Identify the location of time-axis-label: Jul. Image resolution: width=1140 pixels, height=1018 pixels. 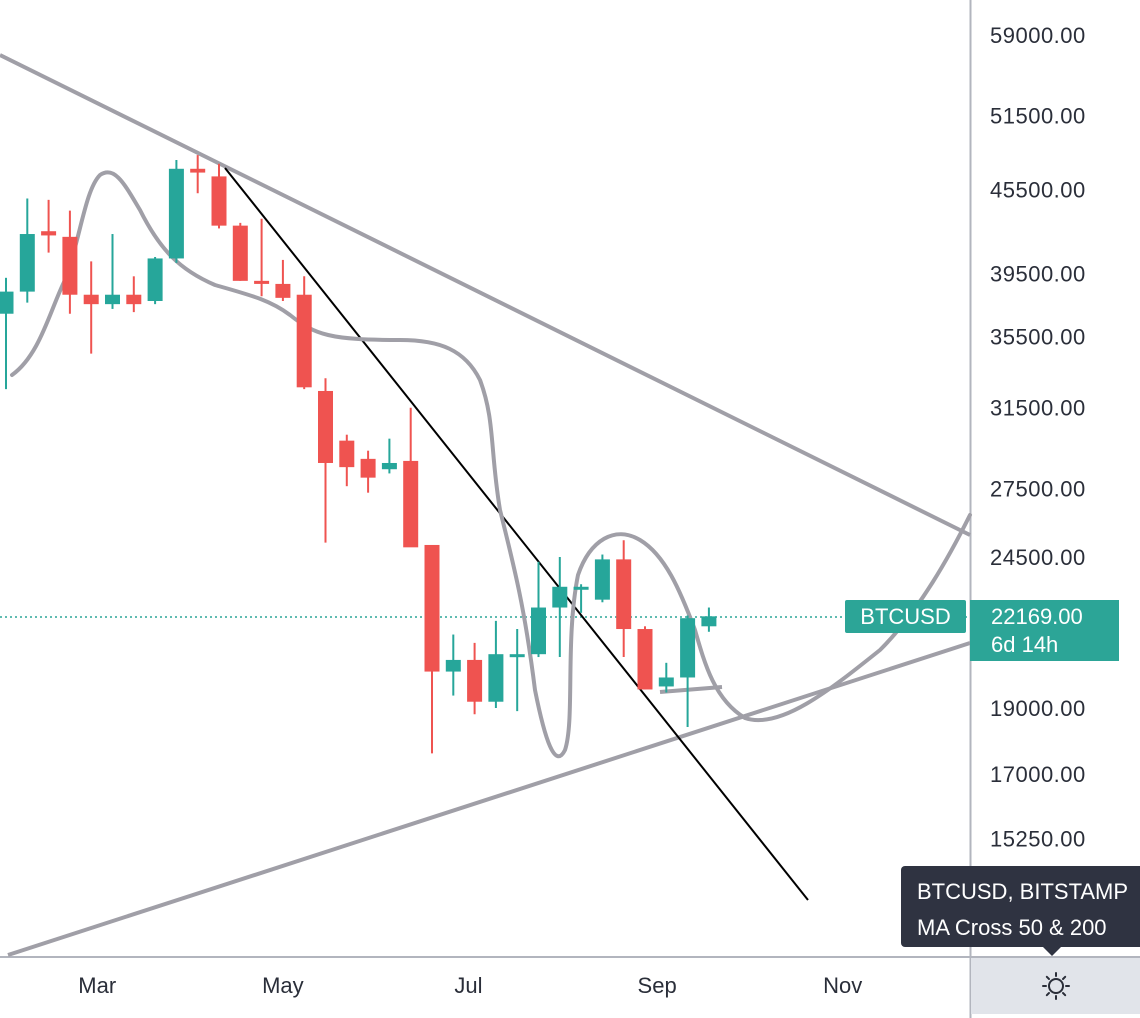
(468, 985).